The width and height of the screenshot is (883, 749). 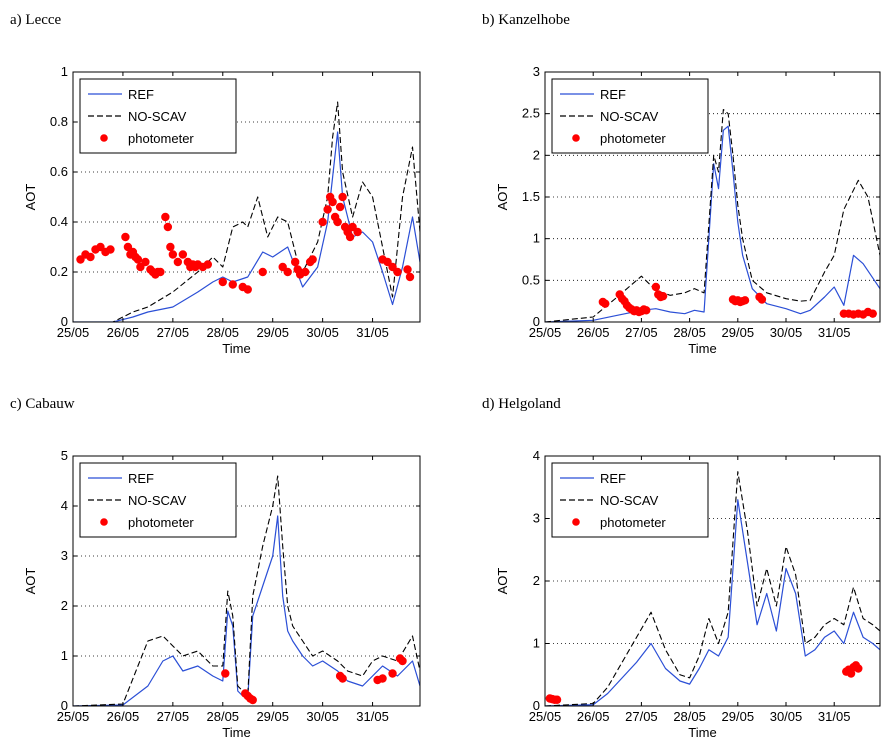 What do you see at coordinates (59, 221) in the screenshot?
I see `y-tick-label: 0.4` at bounding box center [59, 221].